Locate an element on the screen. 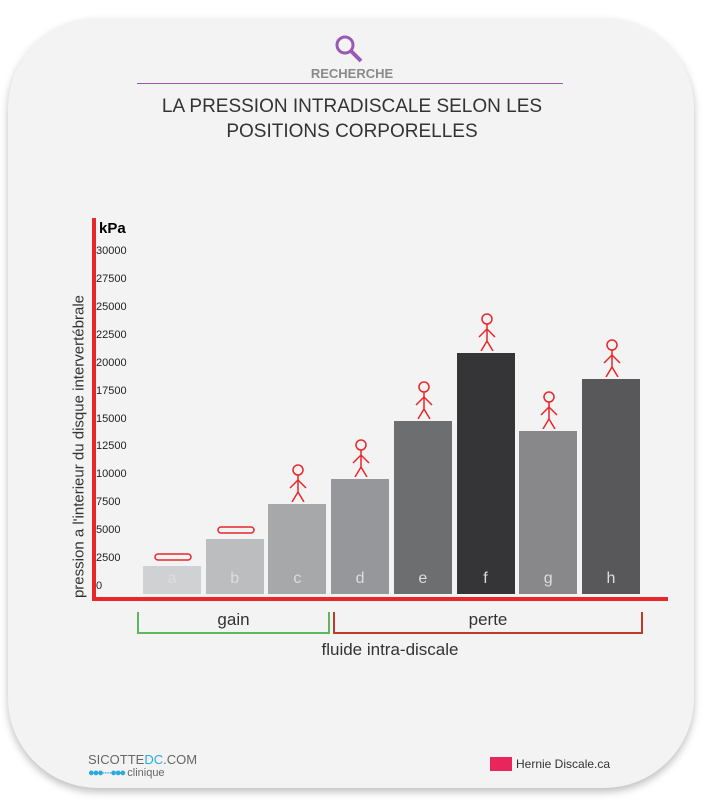 The height and width of the screenshot is (800, 704). bar-label: e is located at coordinates (423, 578).